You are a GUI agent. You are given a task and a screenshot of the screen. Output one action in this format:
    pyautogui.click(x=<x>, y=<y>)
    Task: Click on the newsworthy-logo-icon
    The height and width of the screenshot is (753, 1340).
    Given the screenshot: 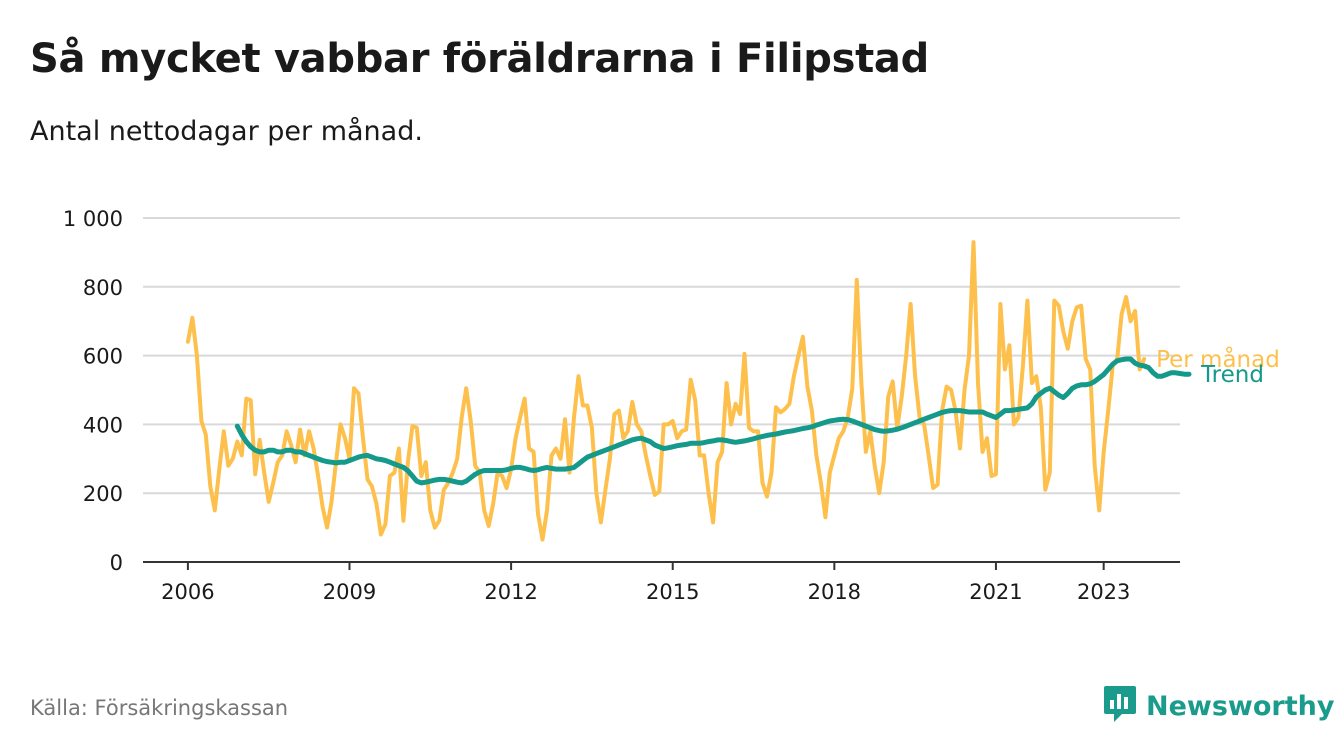 What is the action you would take?
    pyautogui.click(x=1120, y=706)
    